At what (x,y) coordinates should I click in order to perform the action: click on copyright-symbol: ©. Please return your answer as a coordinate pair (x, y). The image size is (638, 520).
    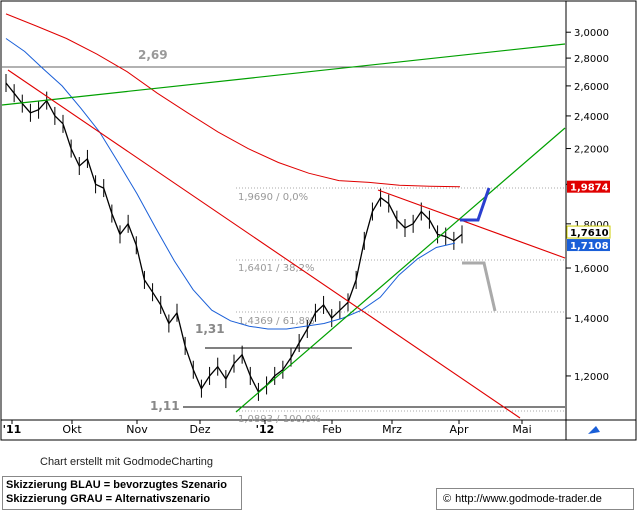
    Looking at the image, I should click on (447, 499).